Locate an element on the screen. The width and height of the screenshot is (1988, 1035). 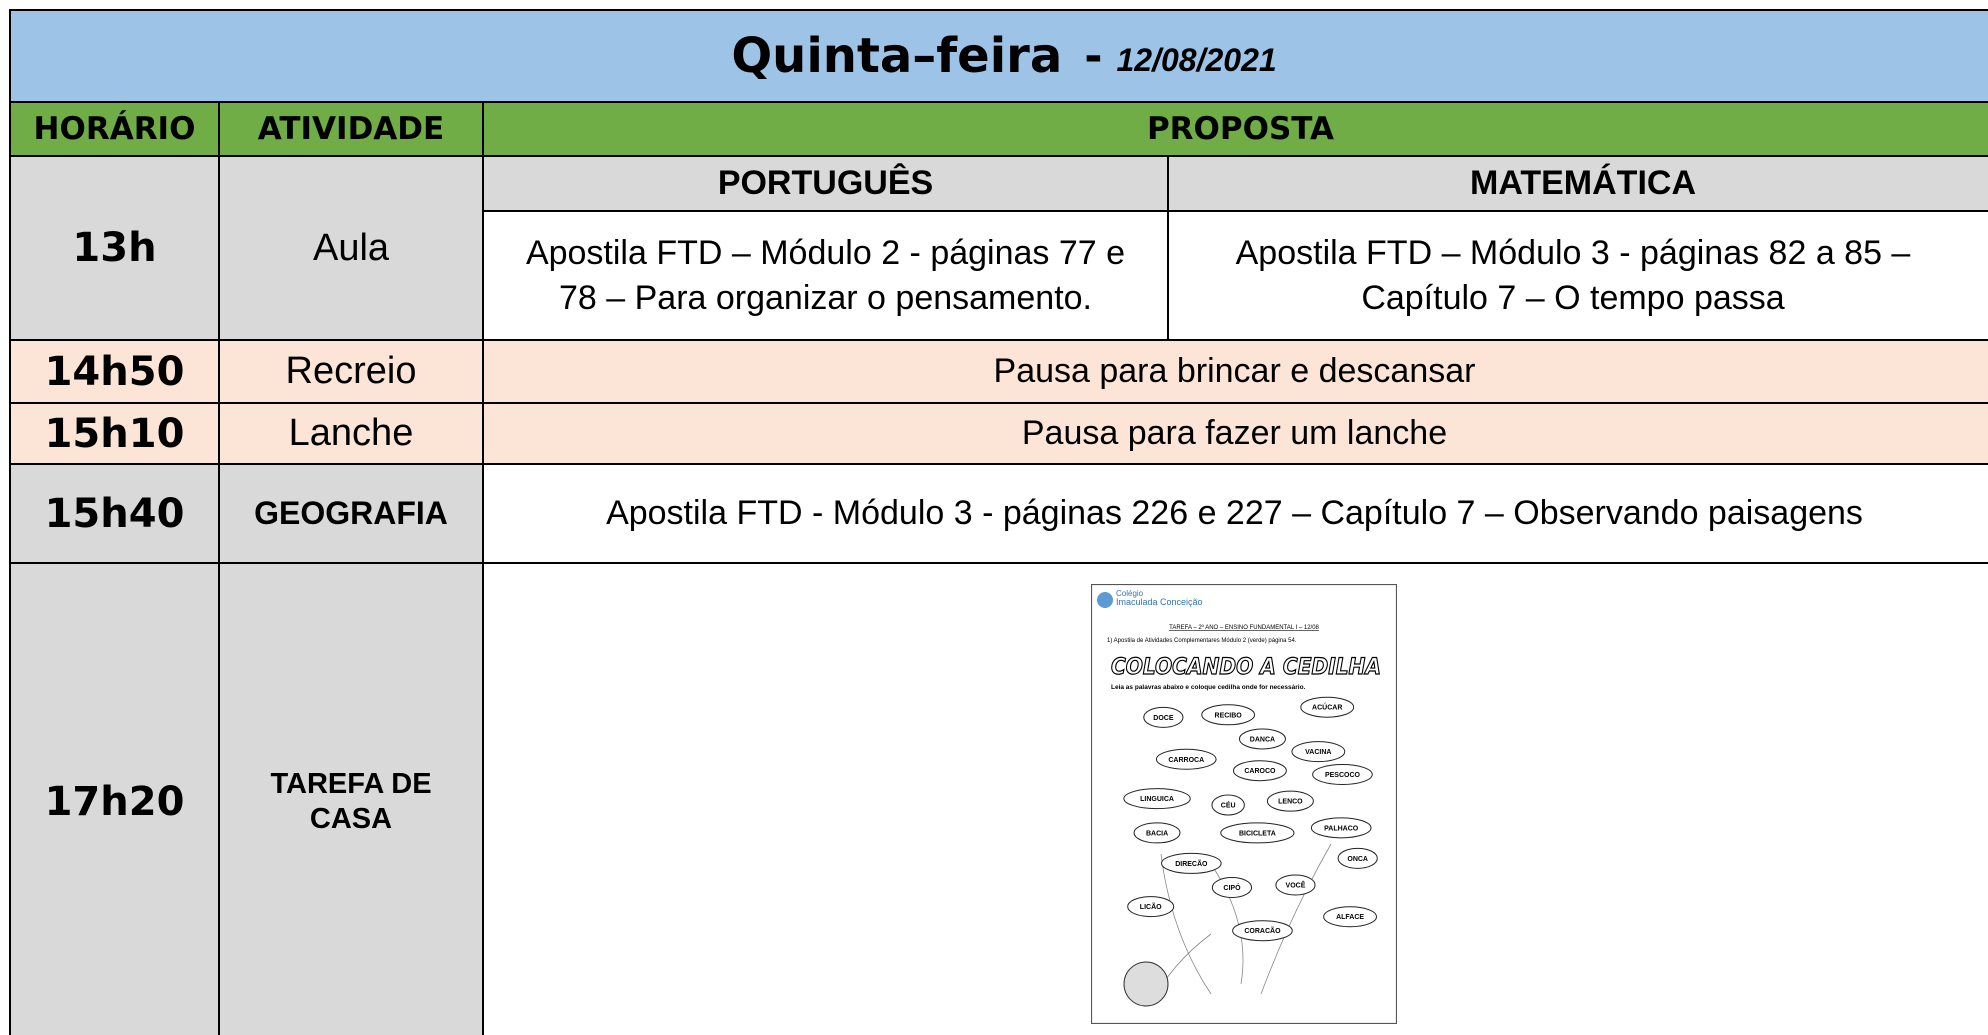
word: VOCÊ is located at coordinates (1296, 884).